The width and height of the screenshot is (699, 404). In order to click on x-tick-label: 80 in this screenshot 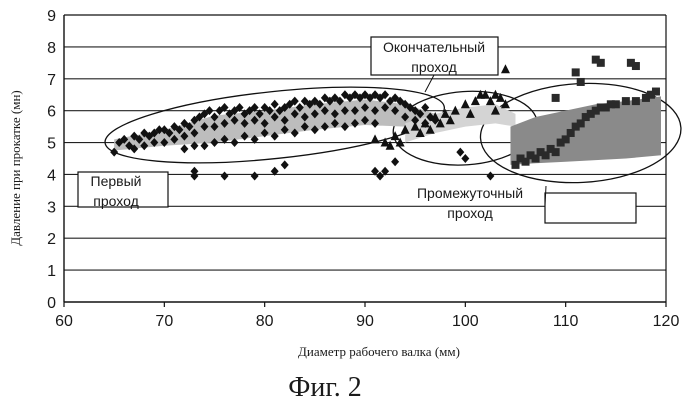, I will do `click(265, 321)`.